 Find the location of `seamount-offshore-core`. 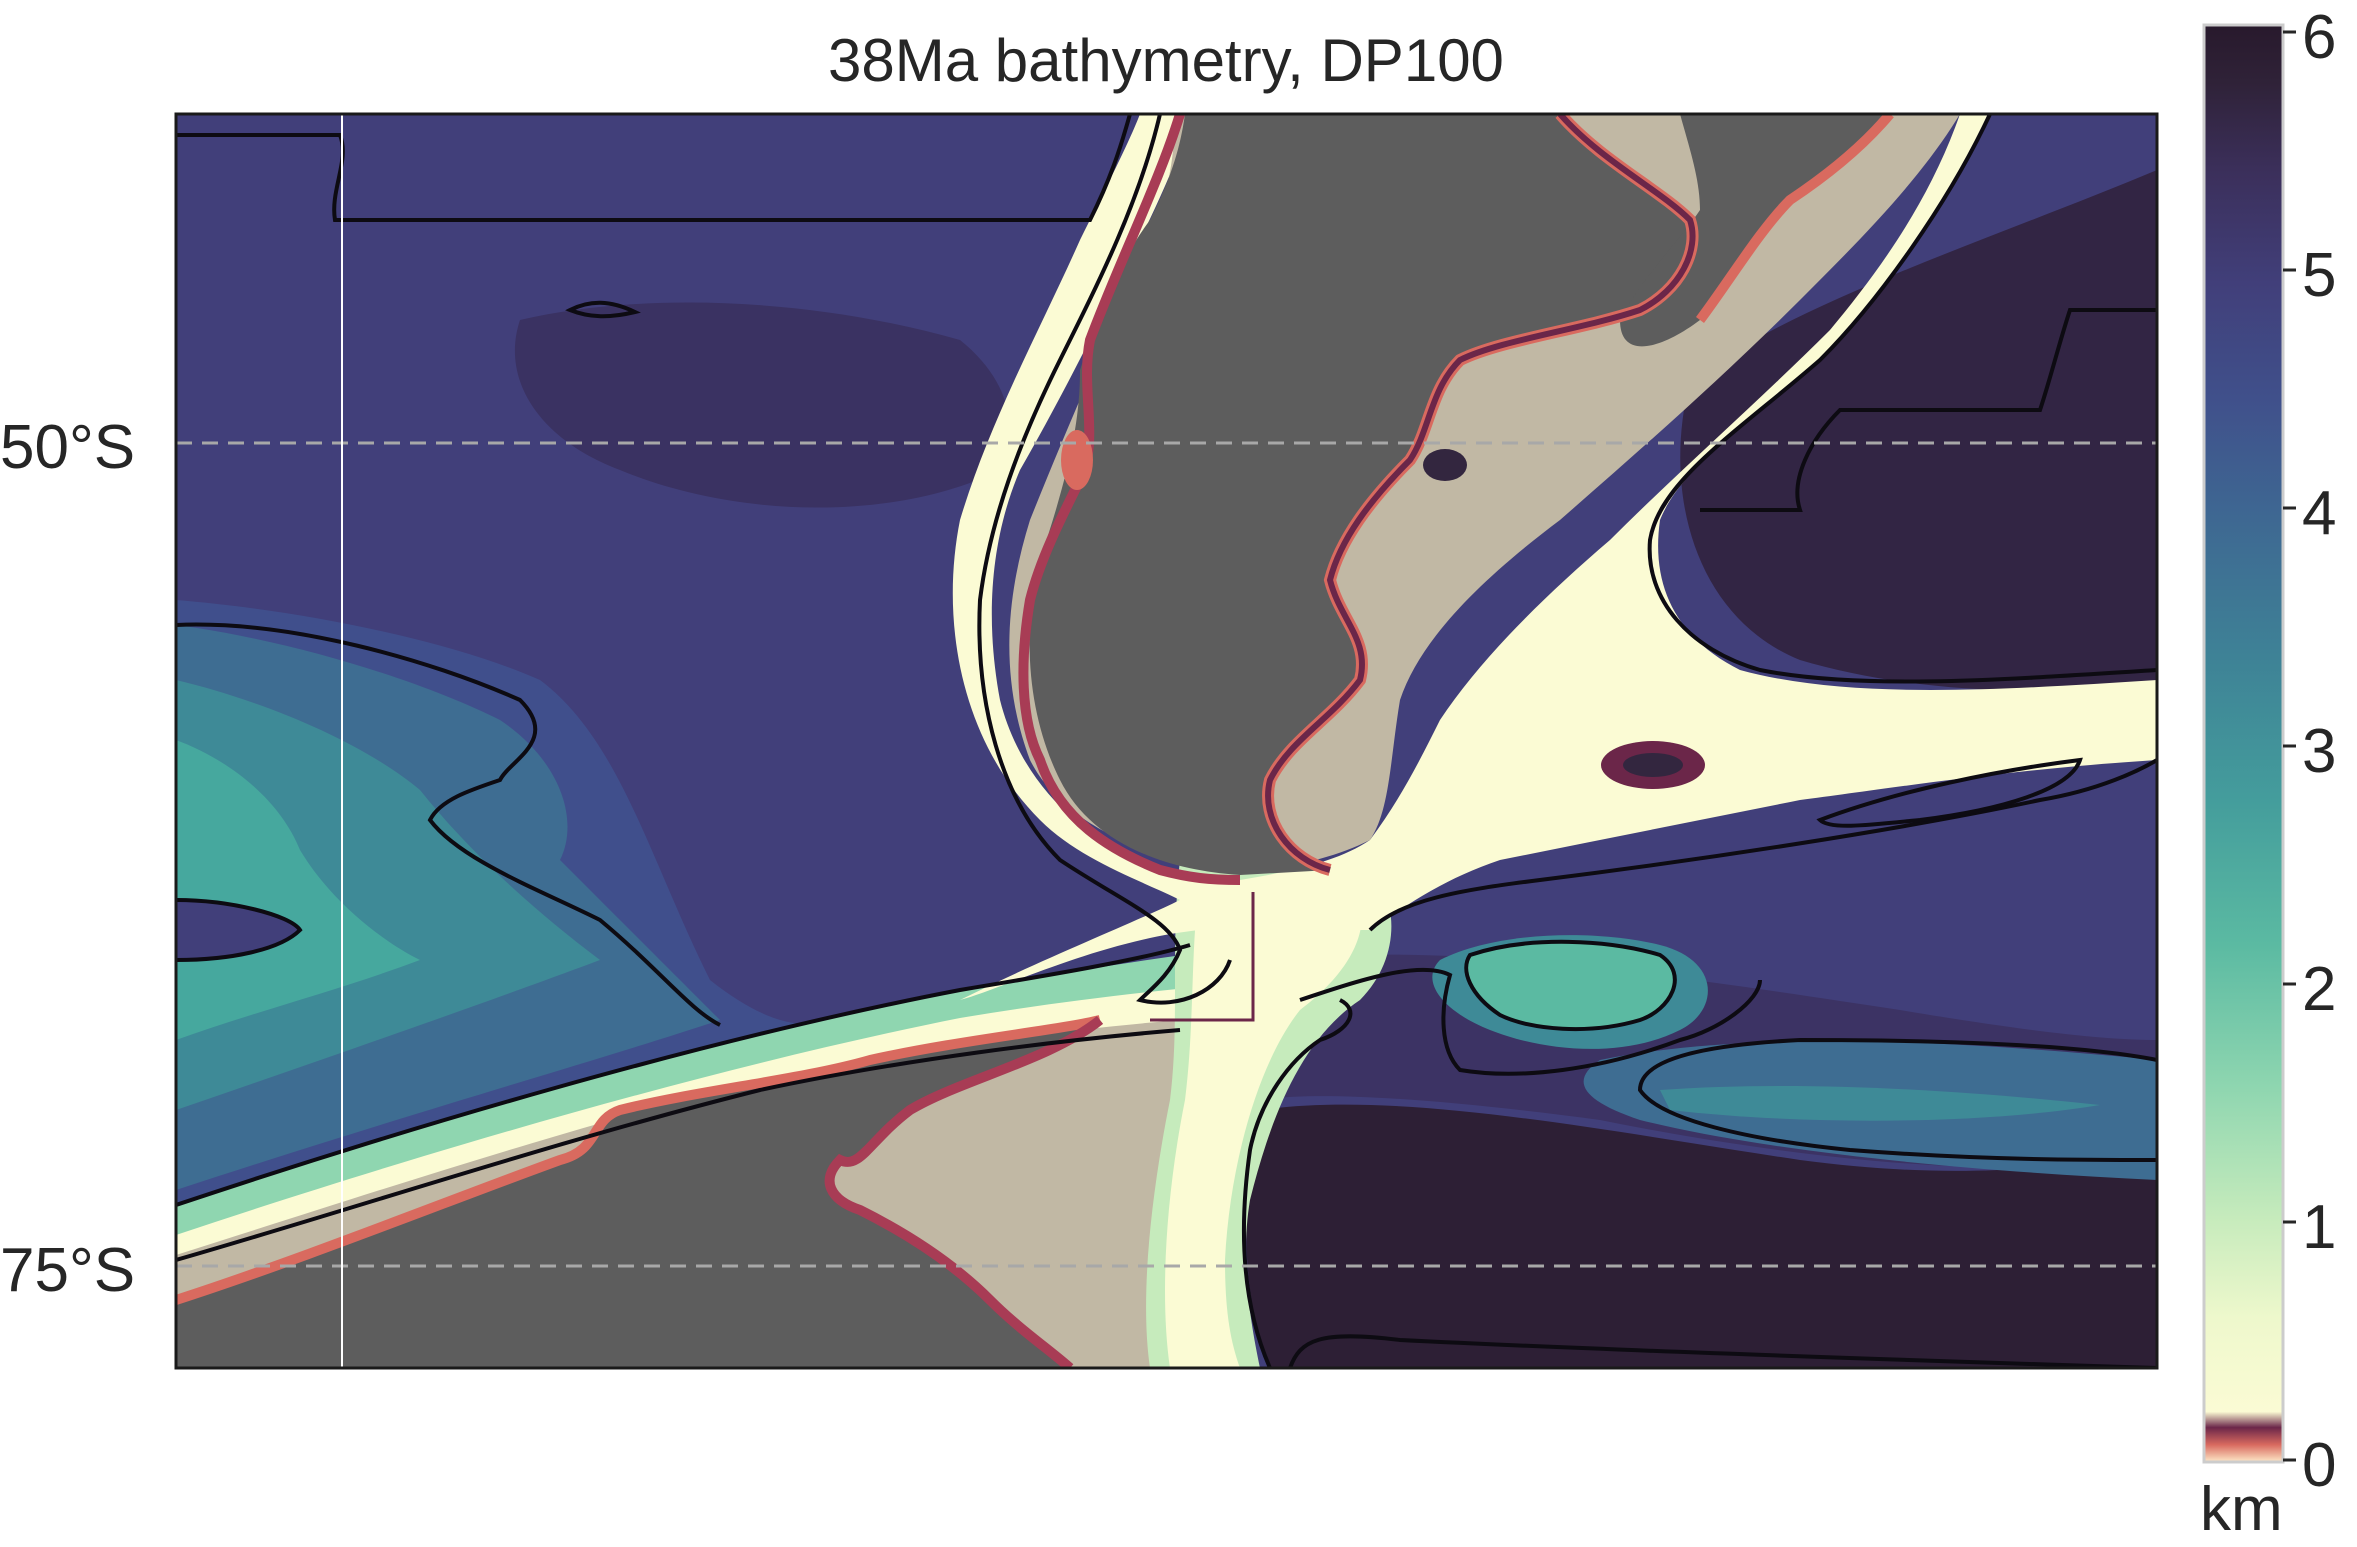

seamount-offshore-core is located at coordinates (1653, 765).